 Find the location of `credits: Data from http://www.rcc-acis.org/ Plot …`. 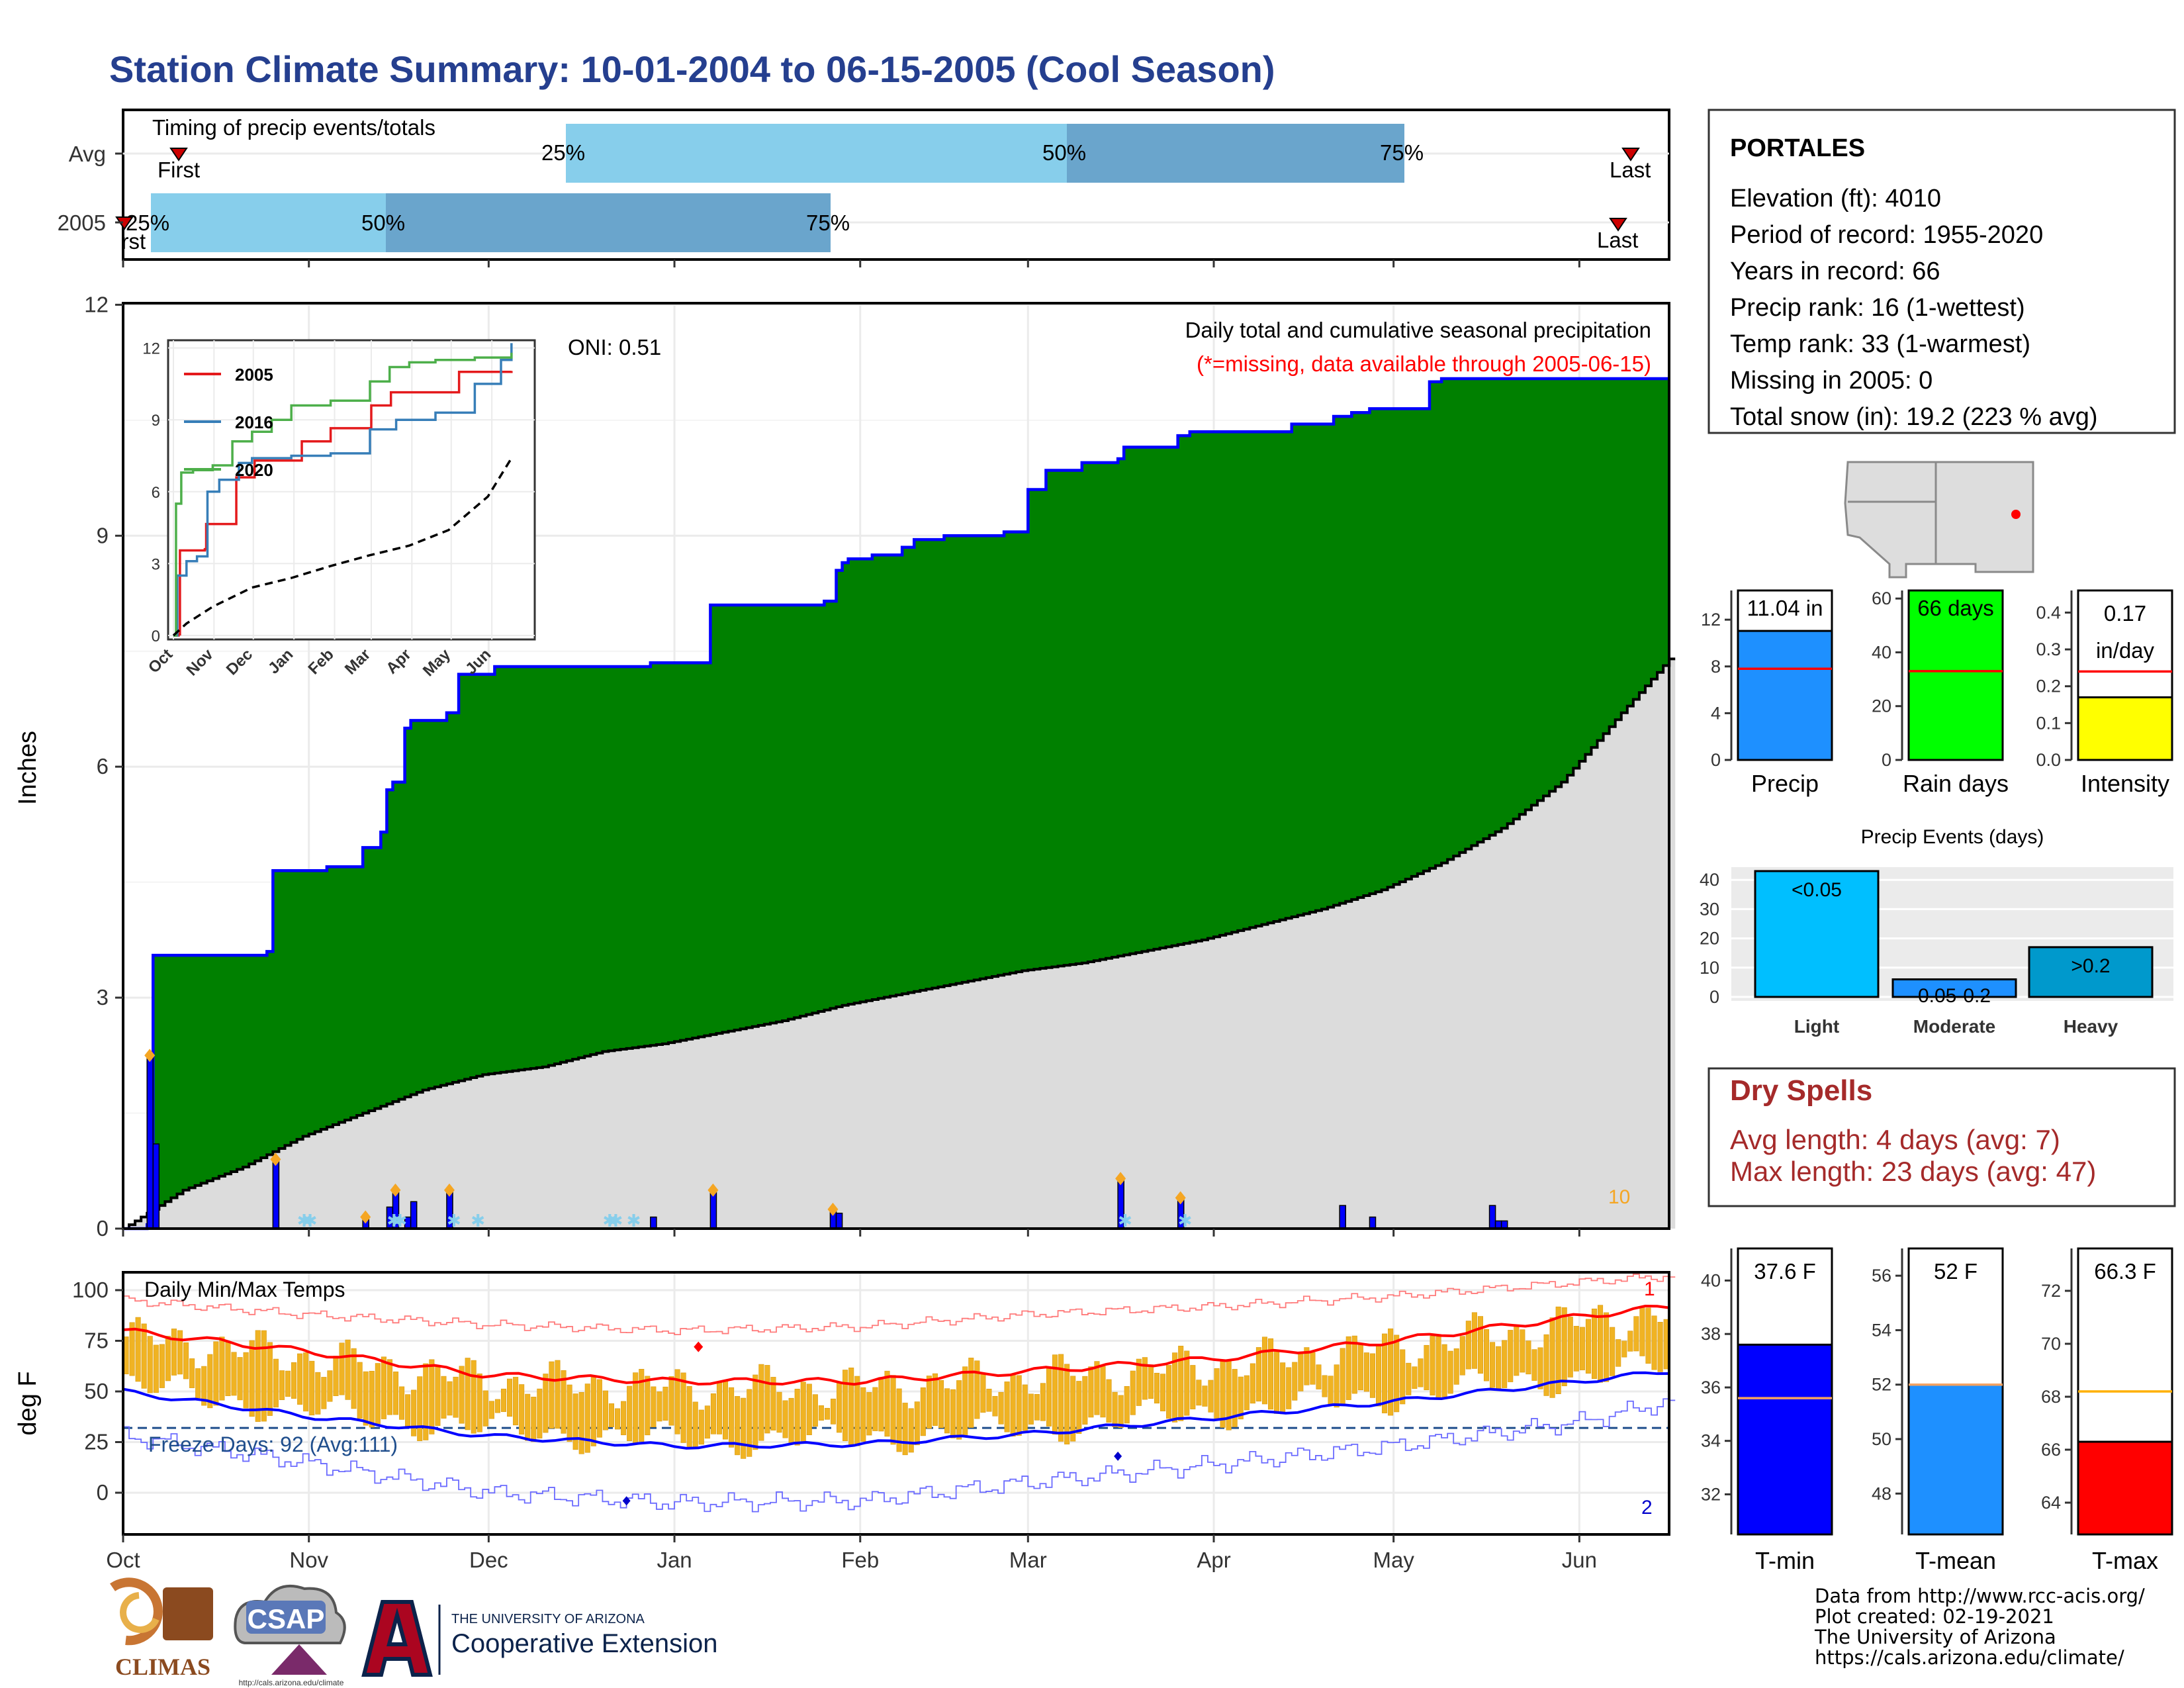

credits: Data from http://www.rcc-acis.org/ Plot … is located at coordinates (1979, 1627).